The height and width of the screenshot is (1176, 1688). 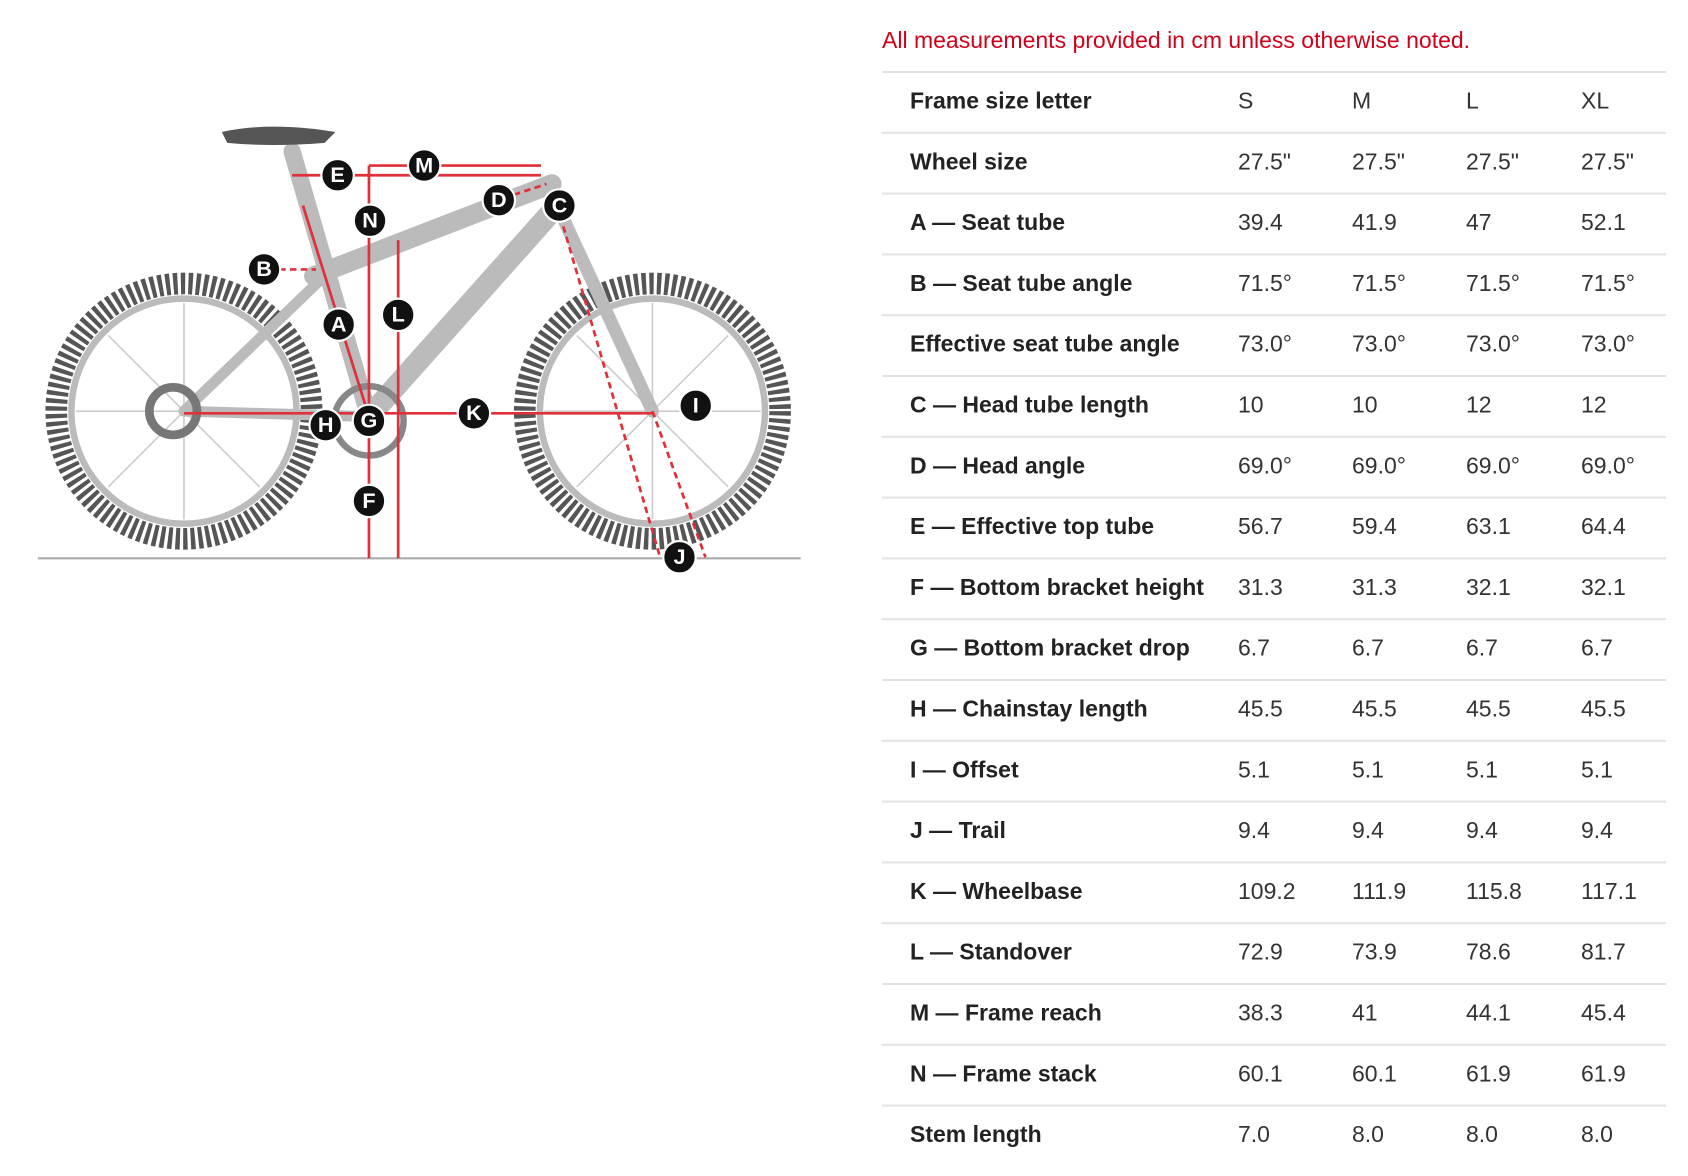 I want to click on cell: 72.9, so click(x=1260, y=952).